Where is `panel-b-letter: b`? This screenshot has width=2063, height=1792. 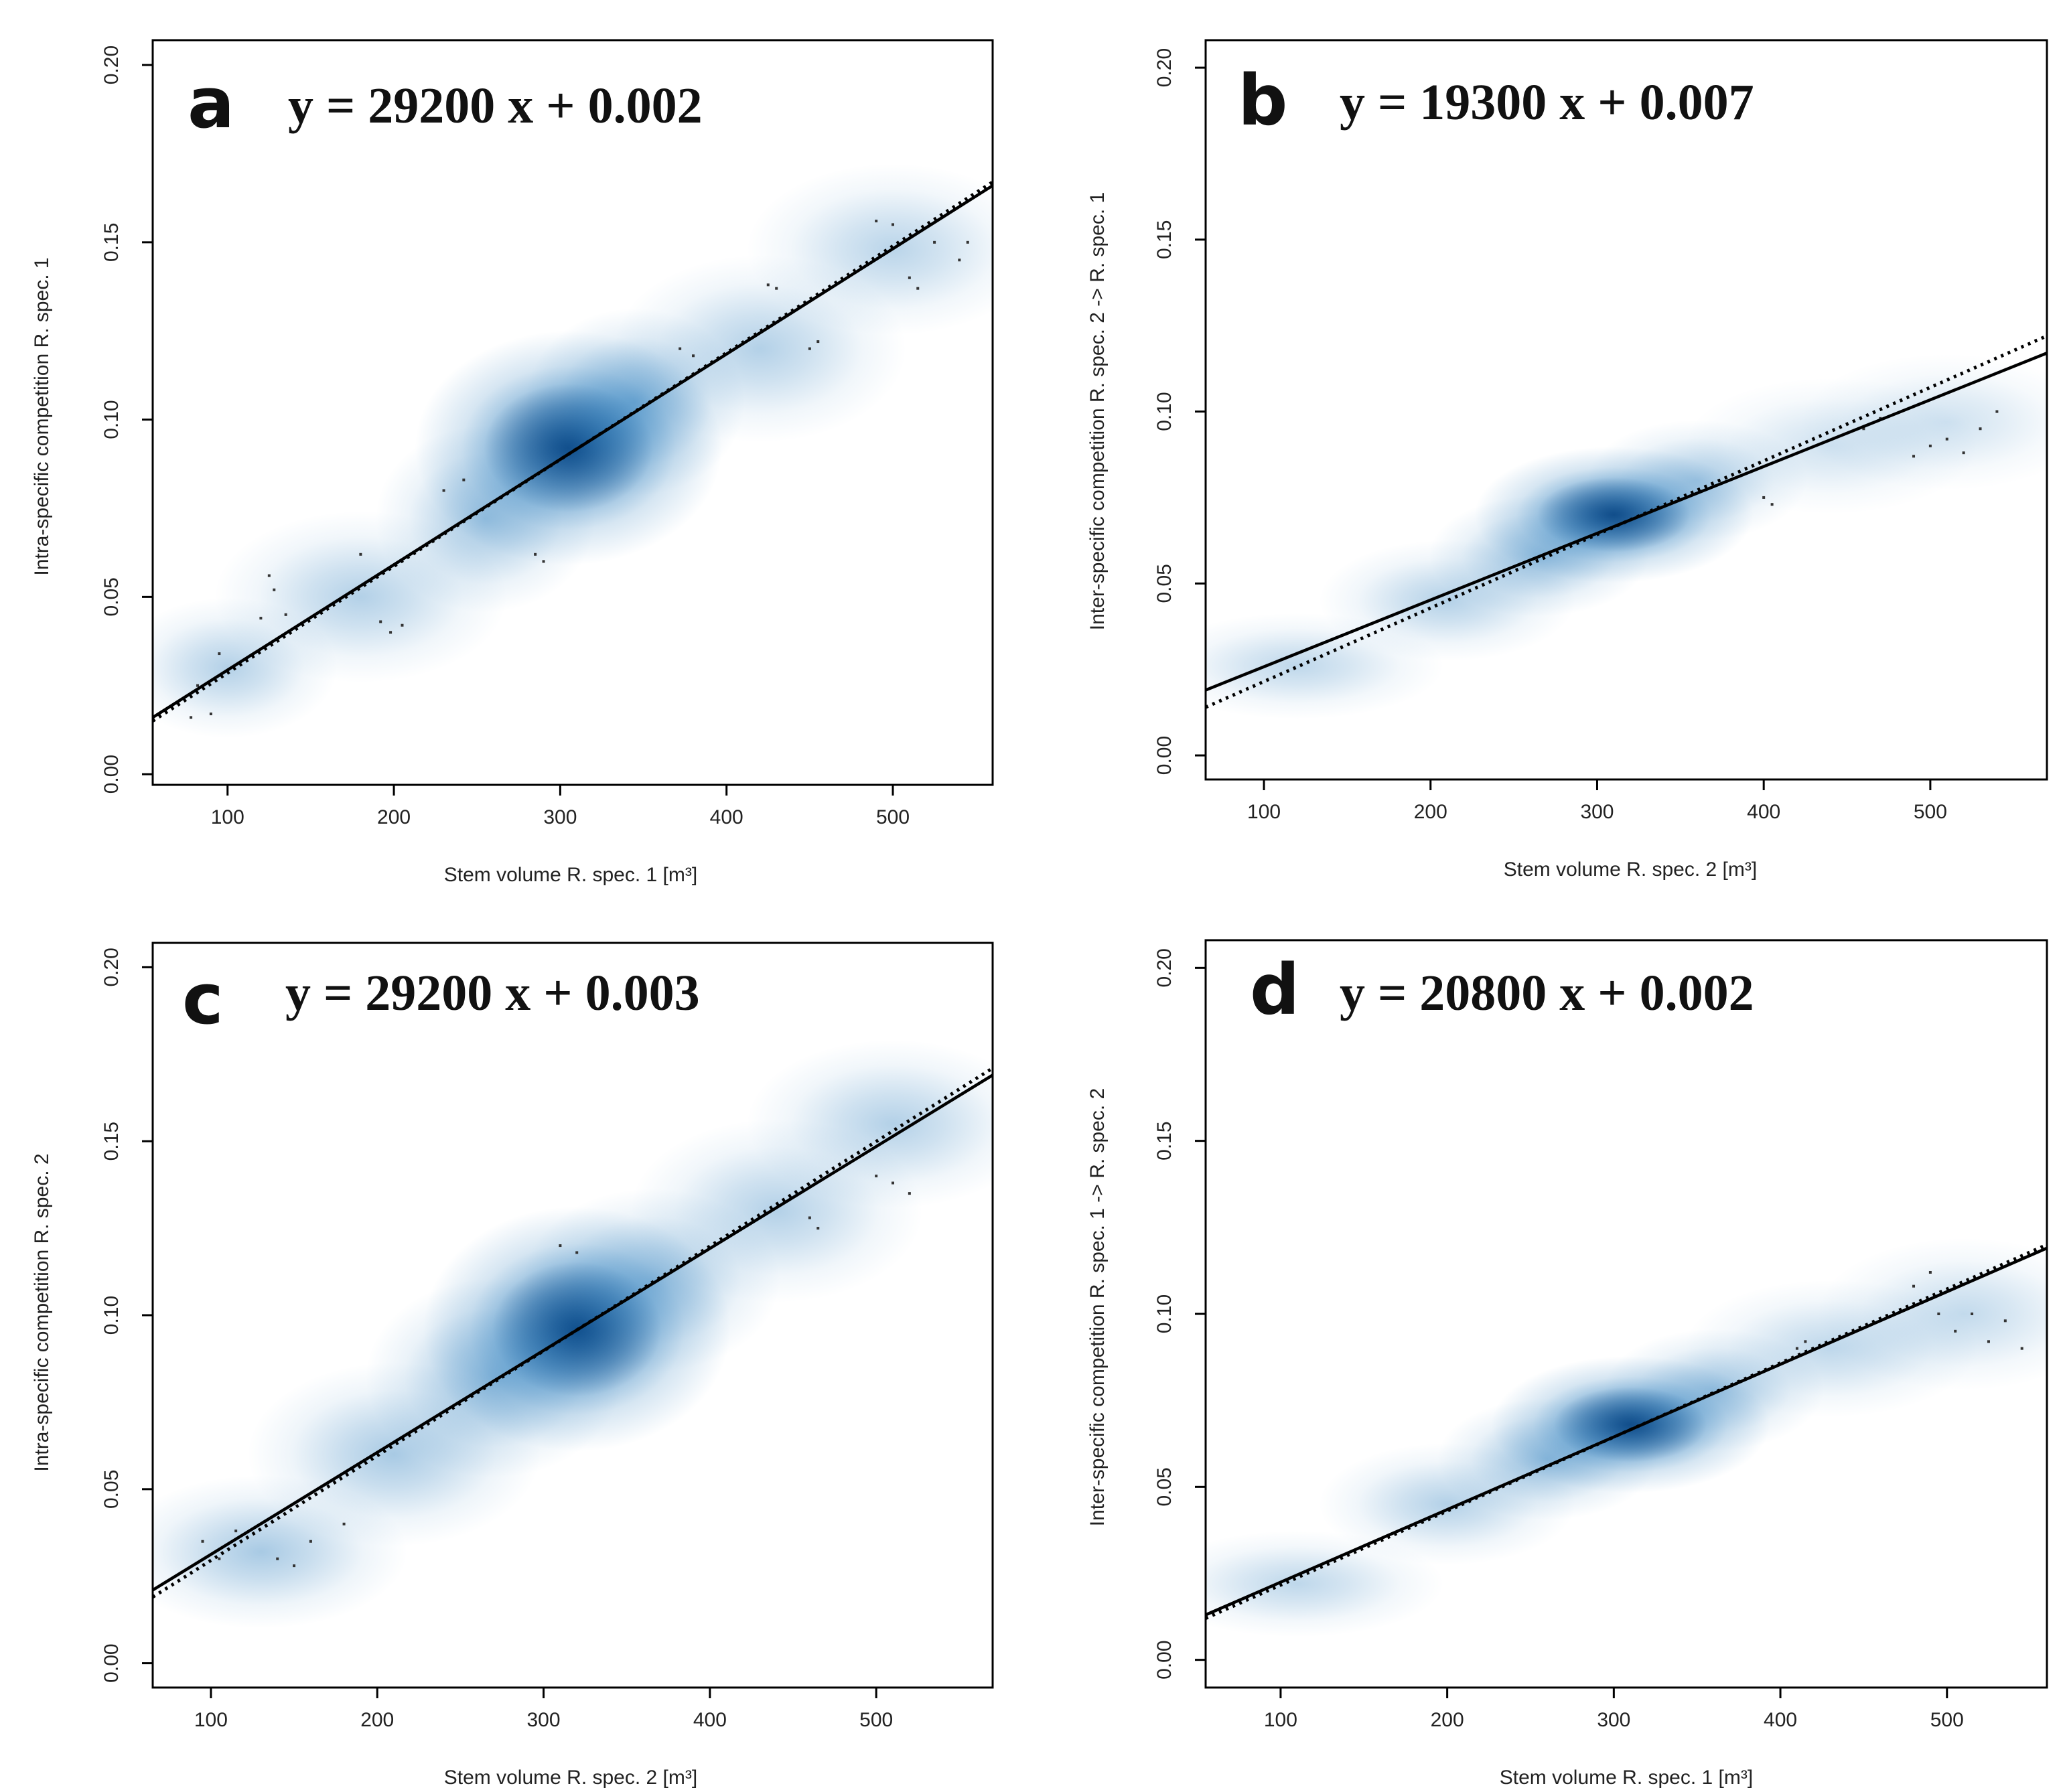
panel-b-letter: b is located at coordinates (1262, 100).